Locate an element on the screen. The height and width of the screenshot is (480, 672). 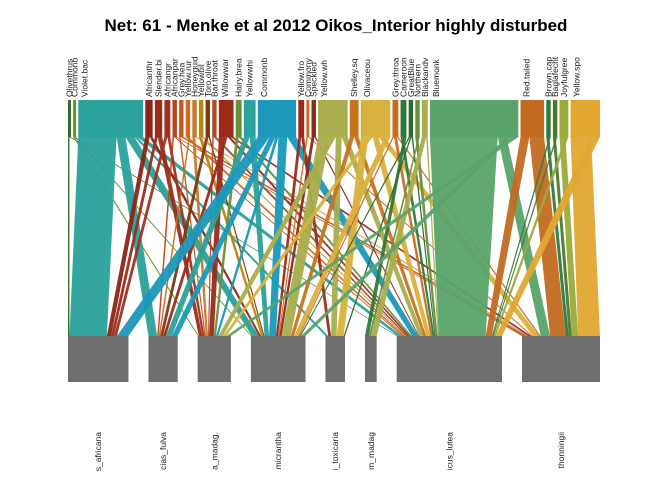
lower-label-4: i_toxicaria is located at coordinates (335, 451).